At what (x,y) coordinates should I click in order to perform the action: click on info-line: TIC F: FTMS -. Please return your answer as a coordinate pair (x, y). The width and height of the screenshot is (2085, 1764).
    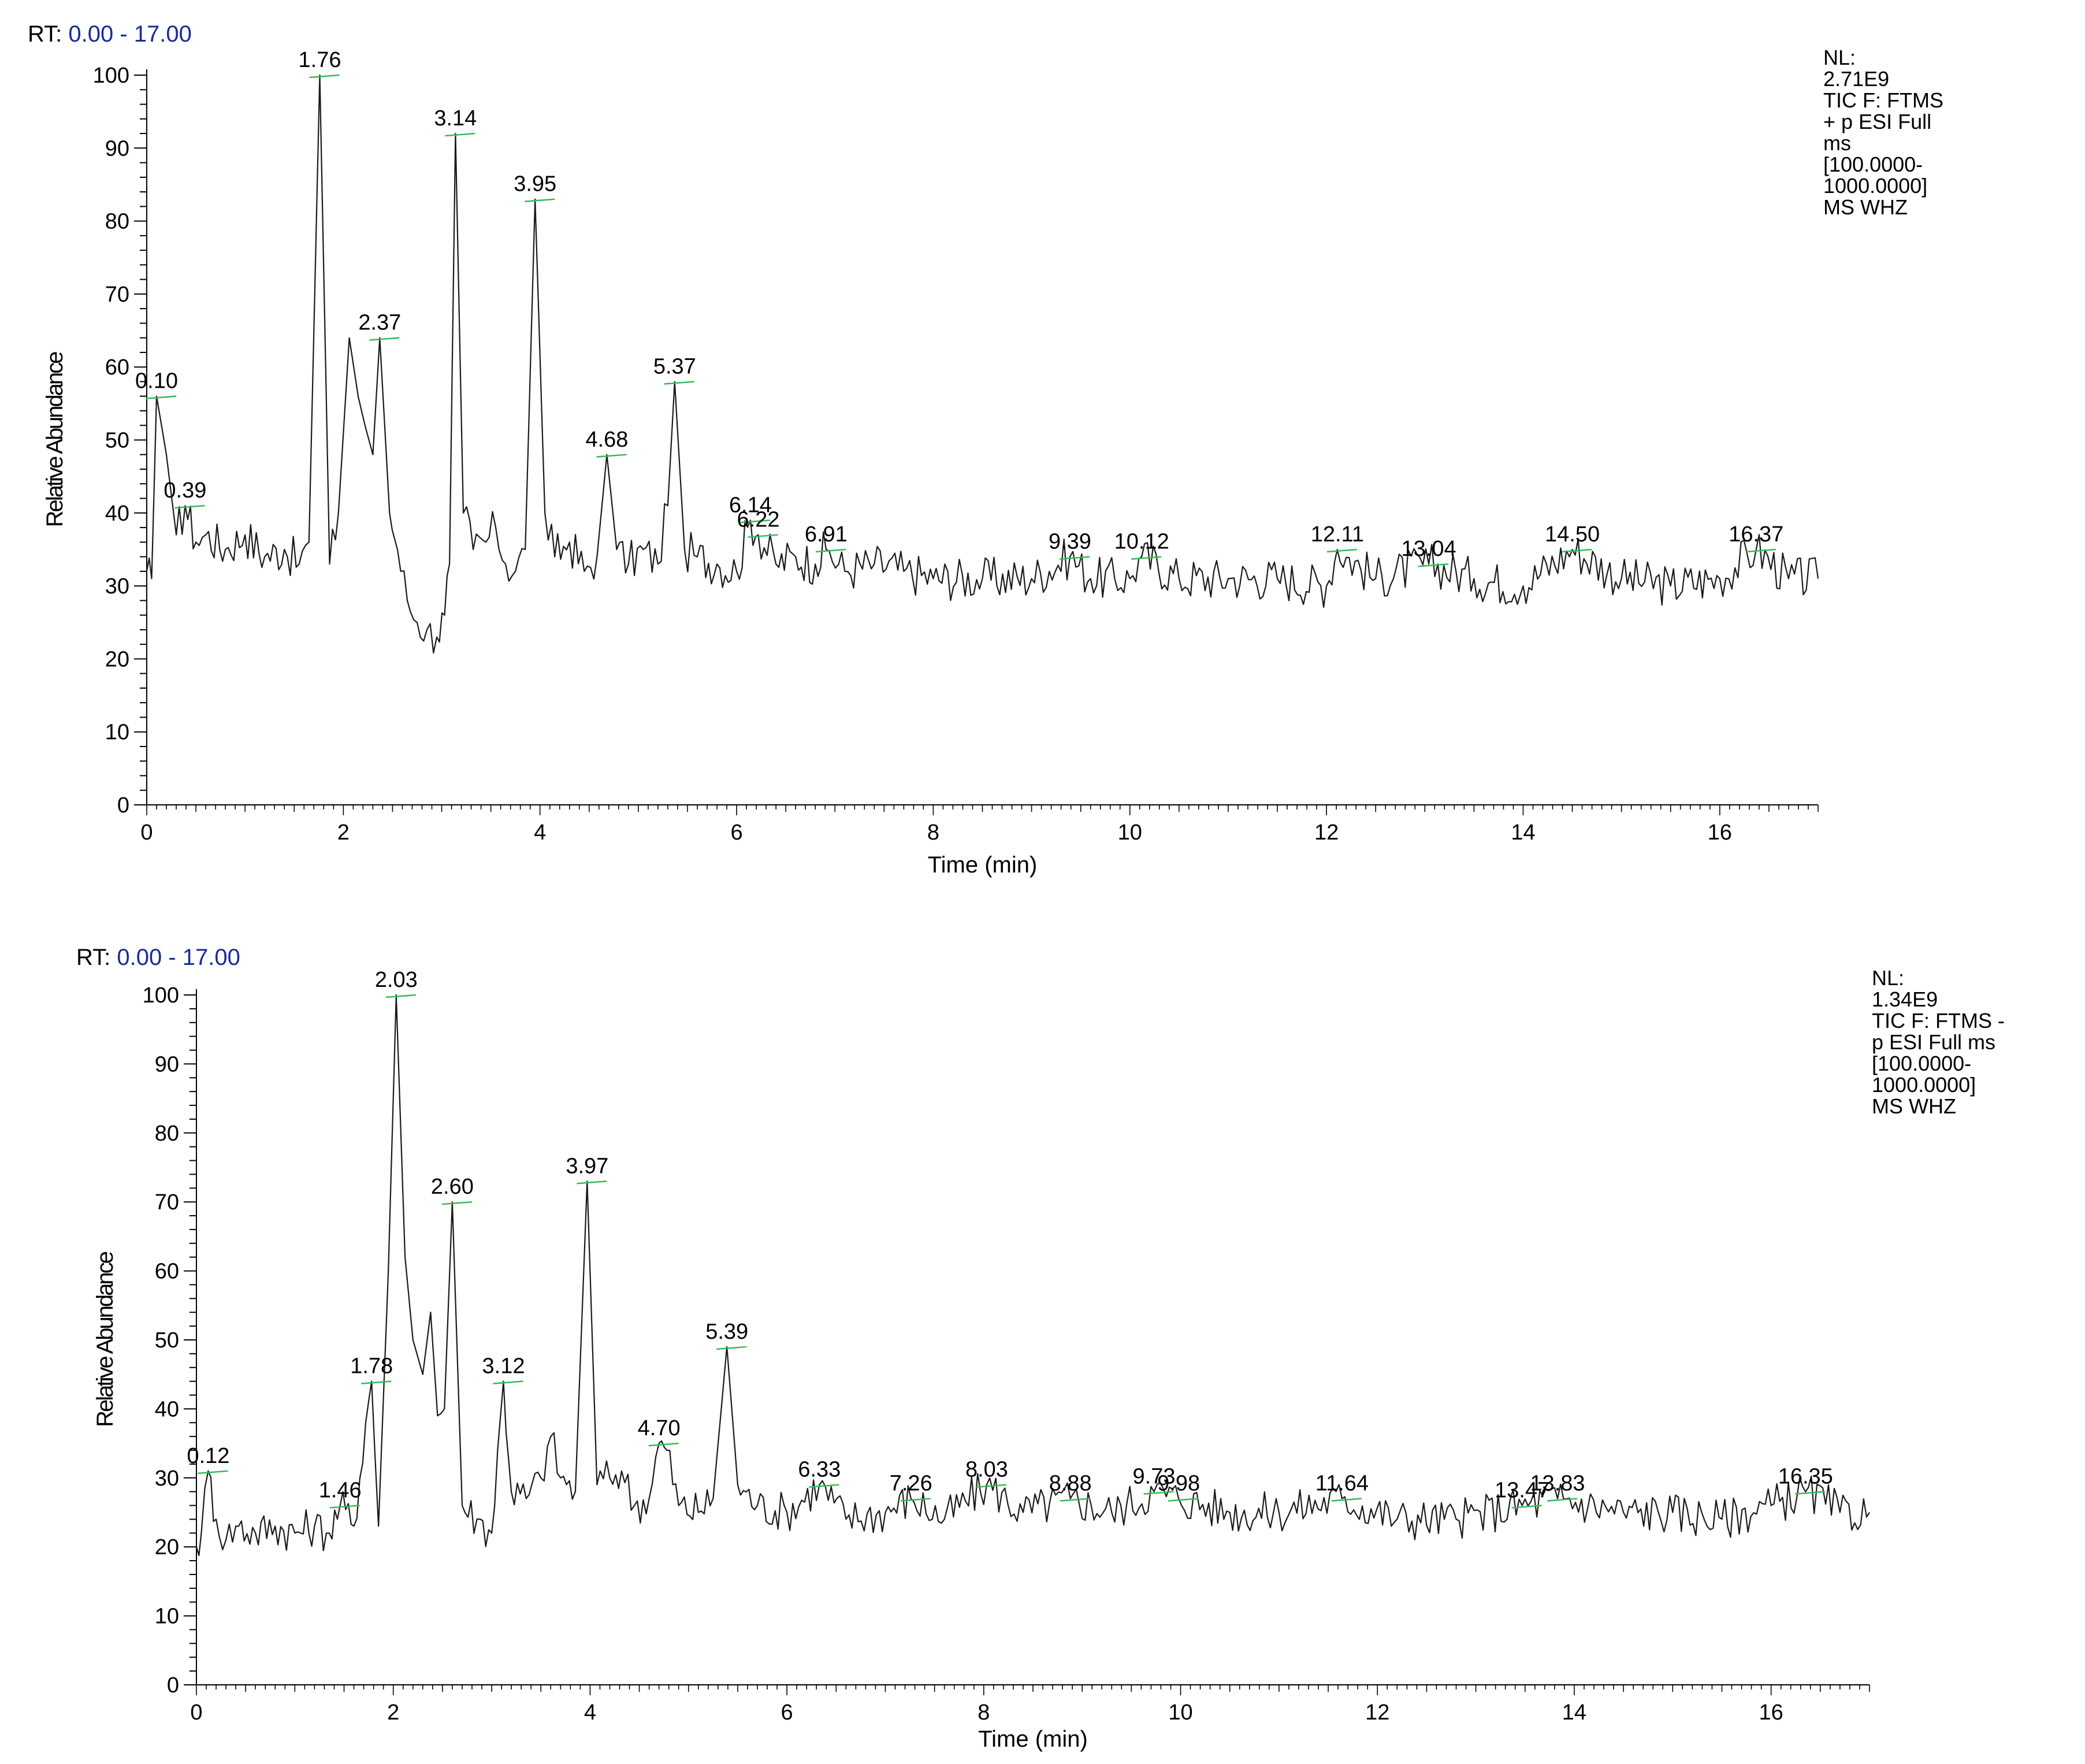
    Looking at the image, I should click on (1939, 1021).